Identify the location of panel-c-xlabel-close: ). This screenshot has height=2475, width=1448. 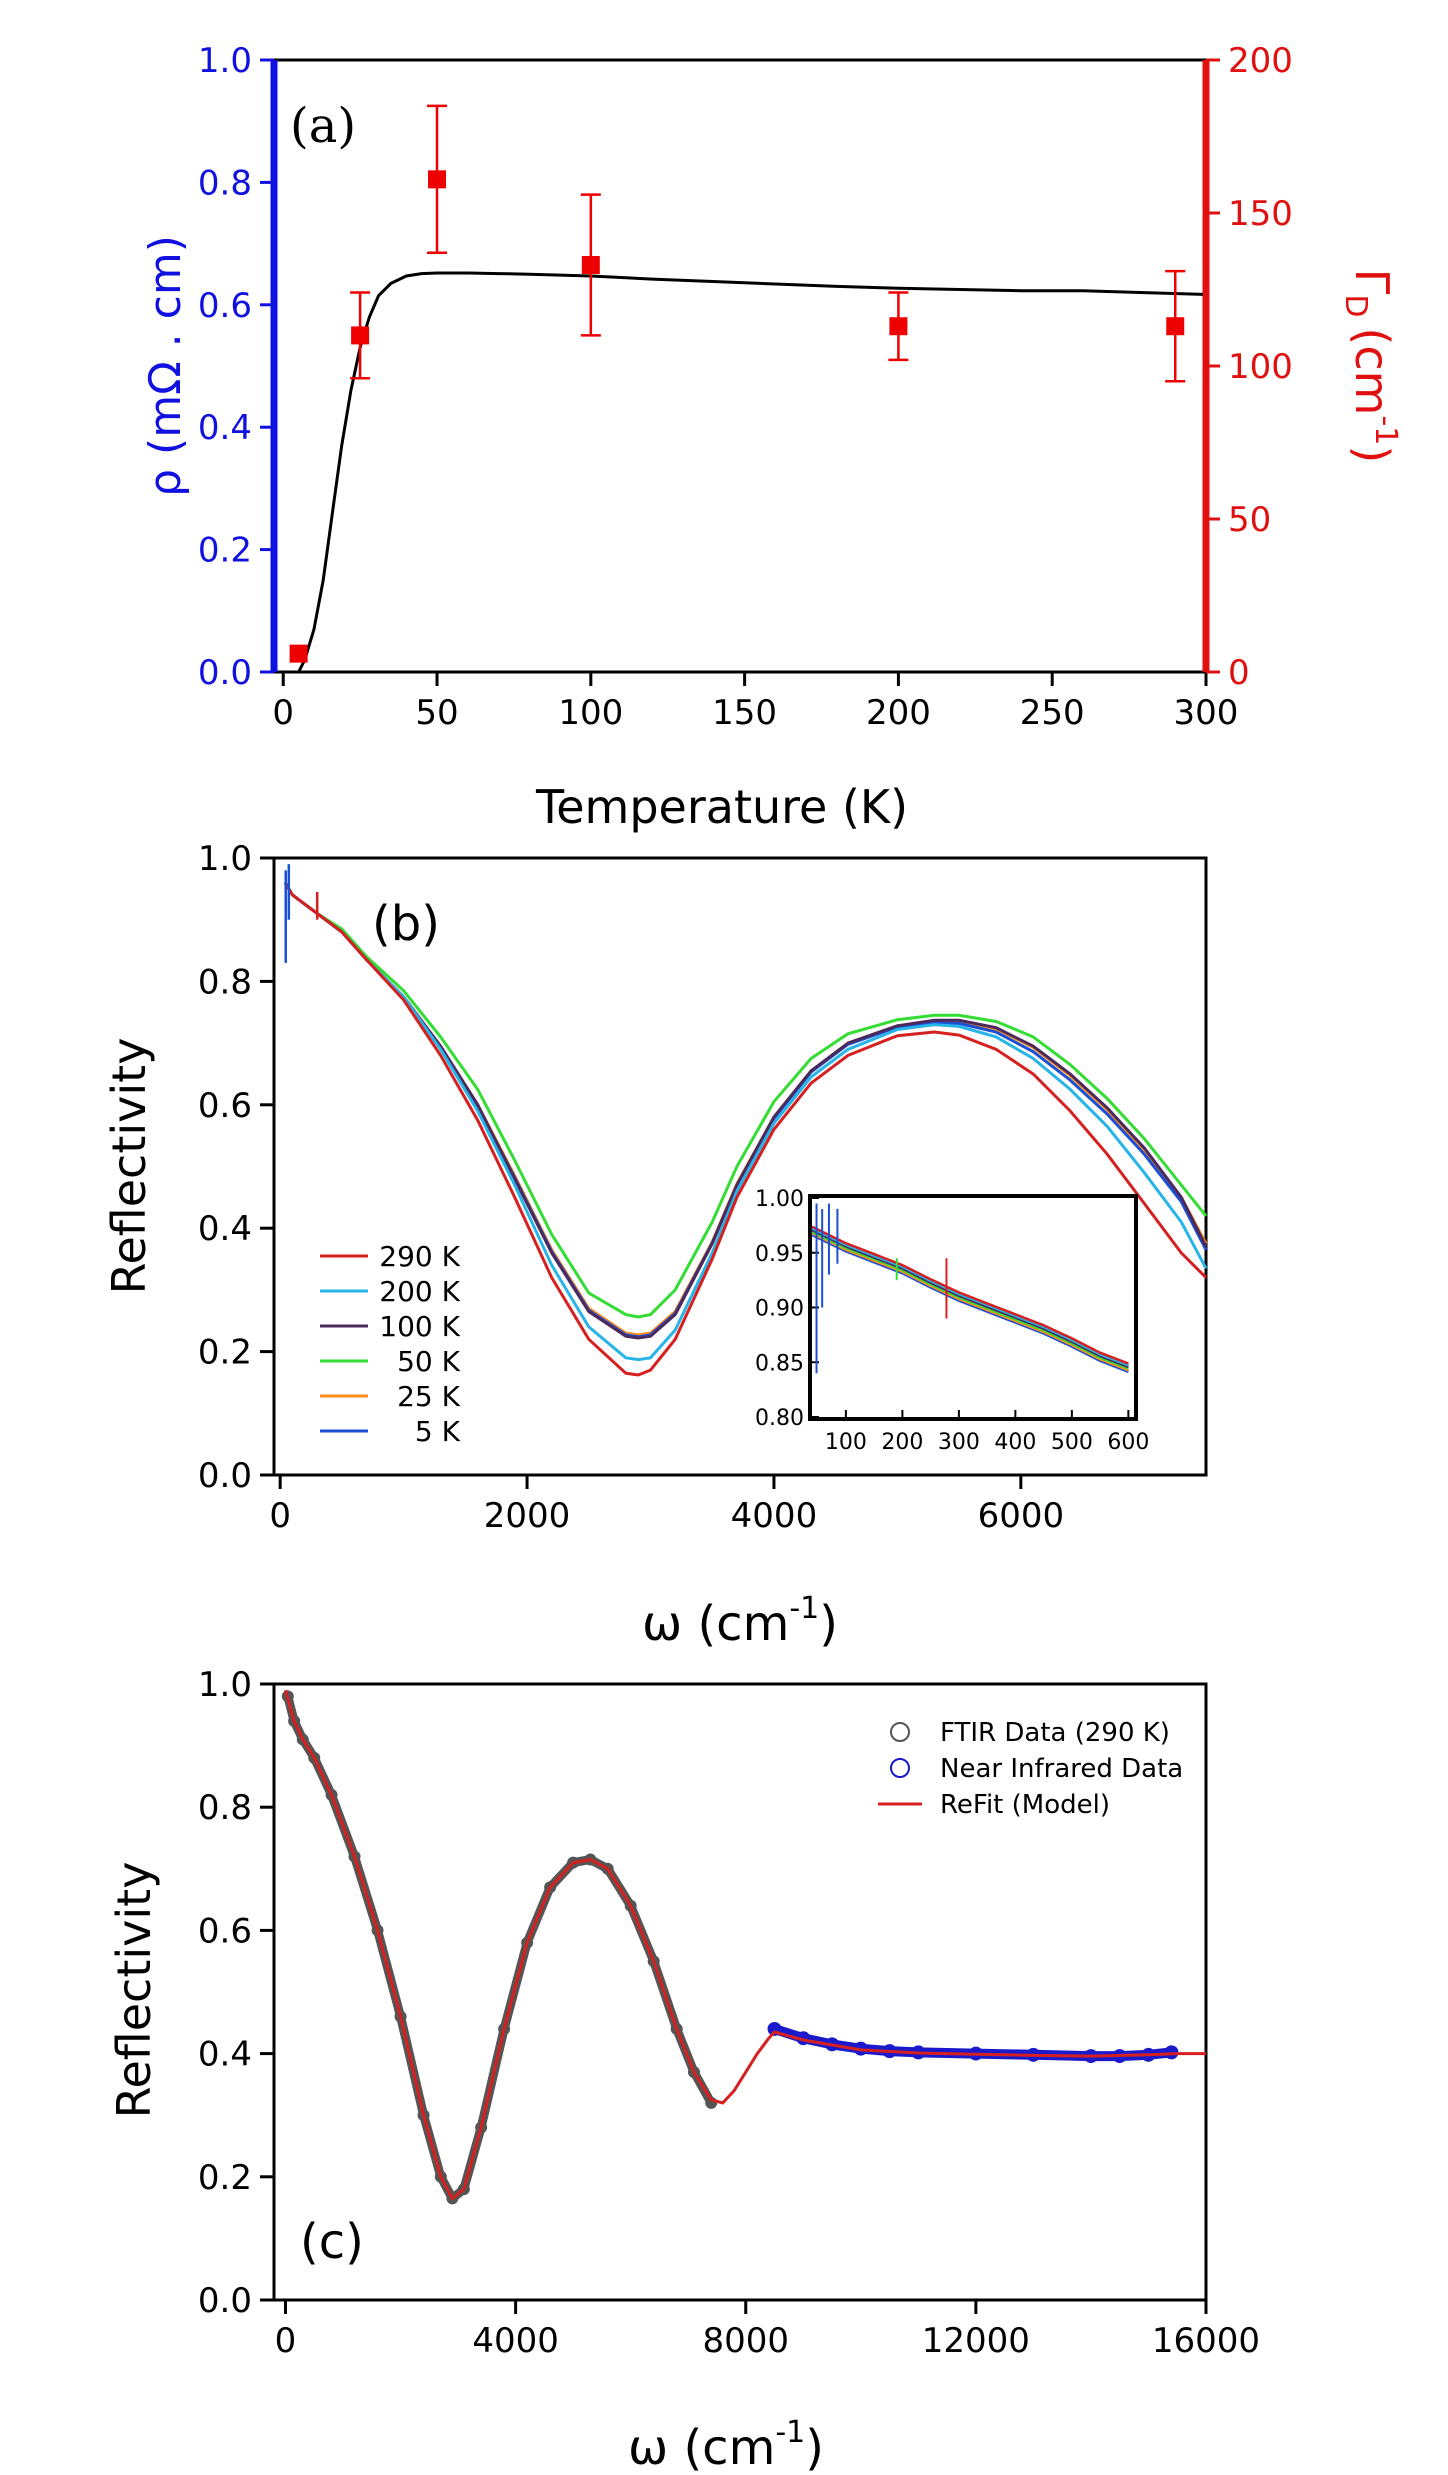
(814, 2447).